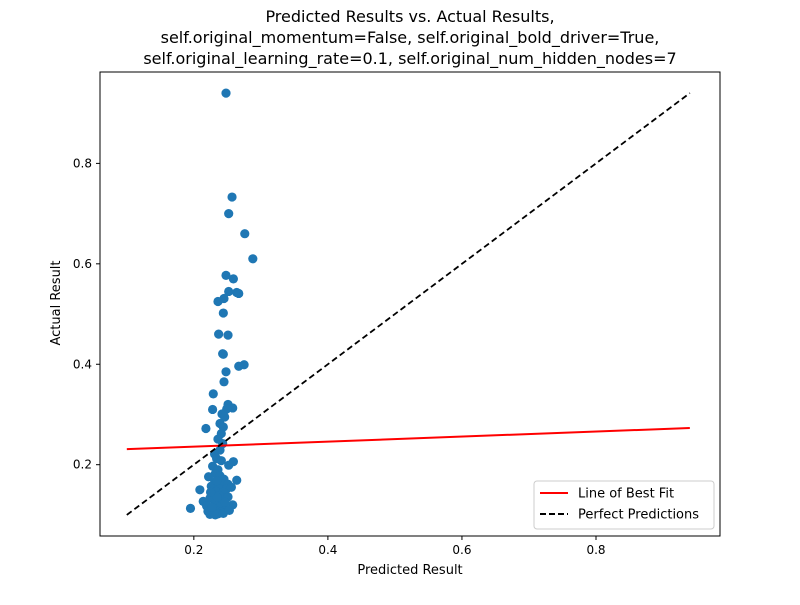  What do you see at coordinates (82, 264) in the screenshot?
I see `y-tick-label: 0.6` at bounding box center [82, 264].